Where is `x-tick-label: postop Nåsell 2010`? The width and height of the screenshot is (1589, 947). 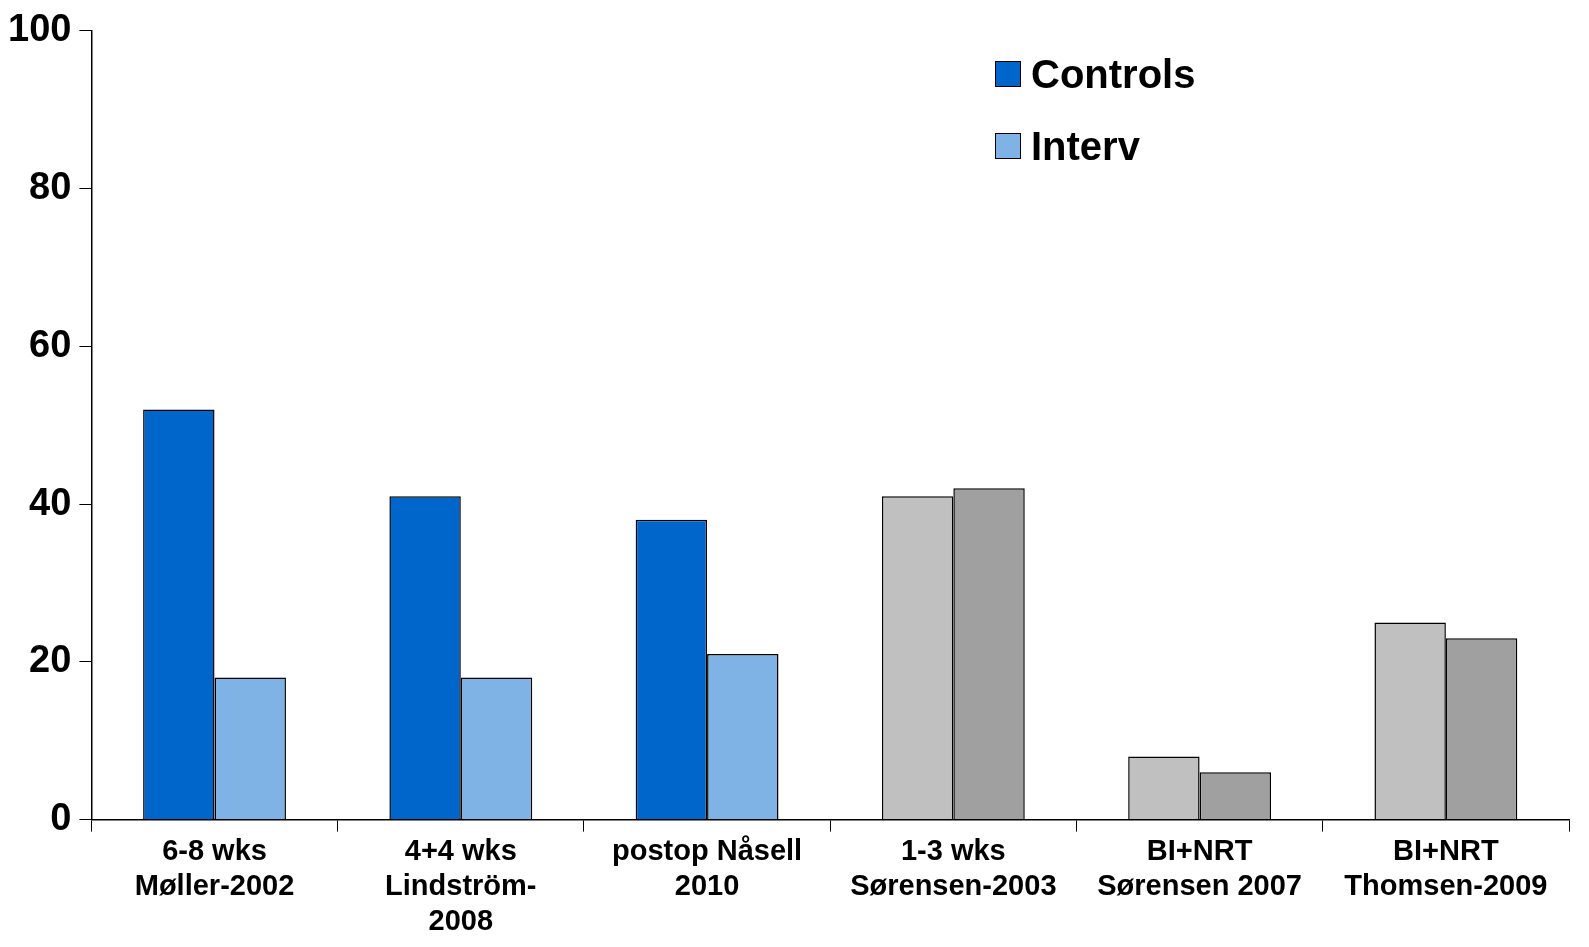 x-tick-label: postop Nåsell 2010 is located at coordinates (707, 867).